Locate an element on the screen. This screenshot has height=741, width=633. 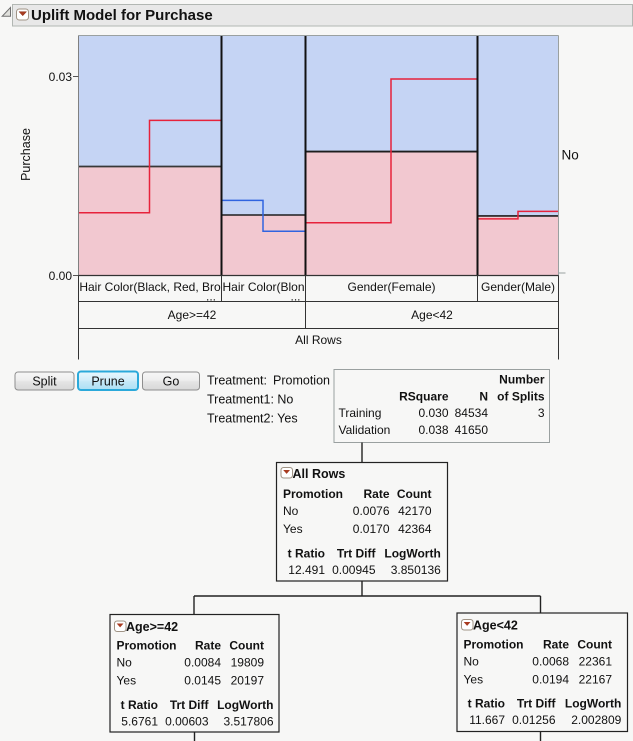
svg-text: Purchase is located at coordinates (26, 154).